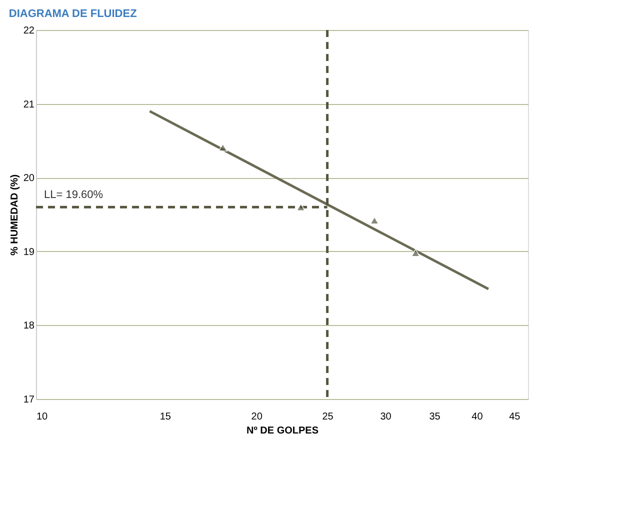 The image size is (625, 517). Describe the element at coordinates (29, 400) in the screenshot. I see `y-tick-label: 17` at that location.